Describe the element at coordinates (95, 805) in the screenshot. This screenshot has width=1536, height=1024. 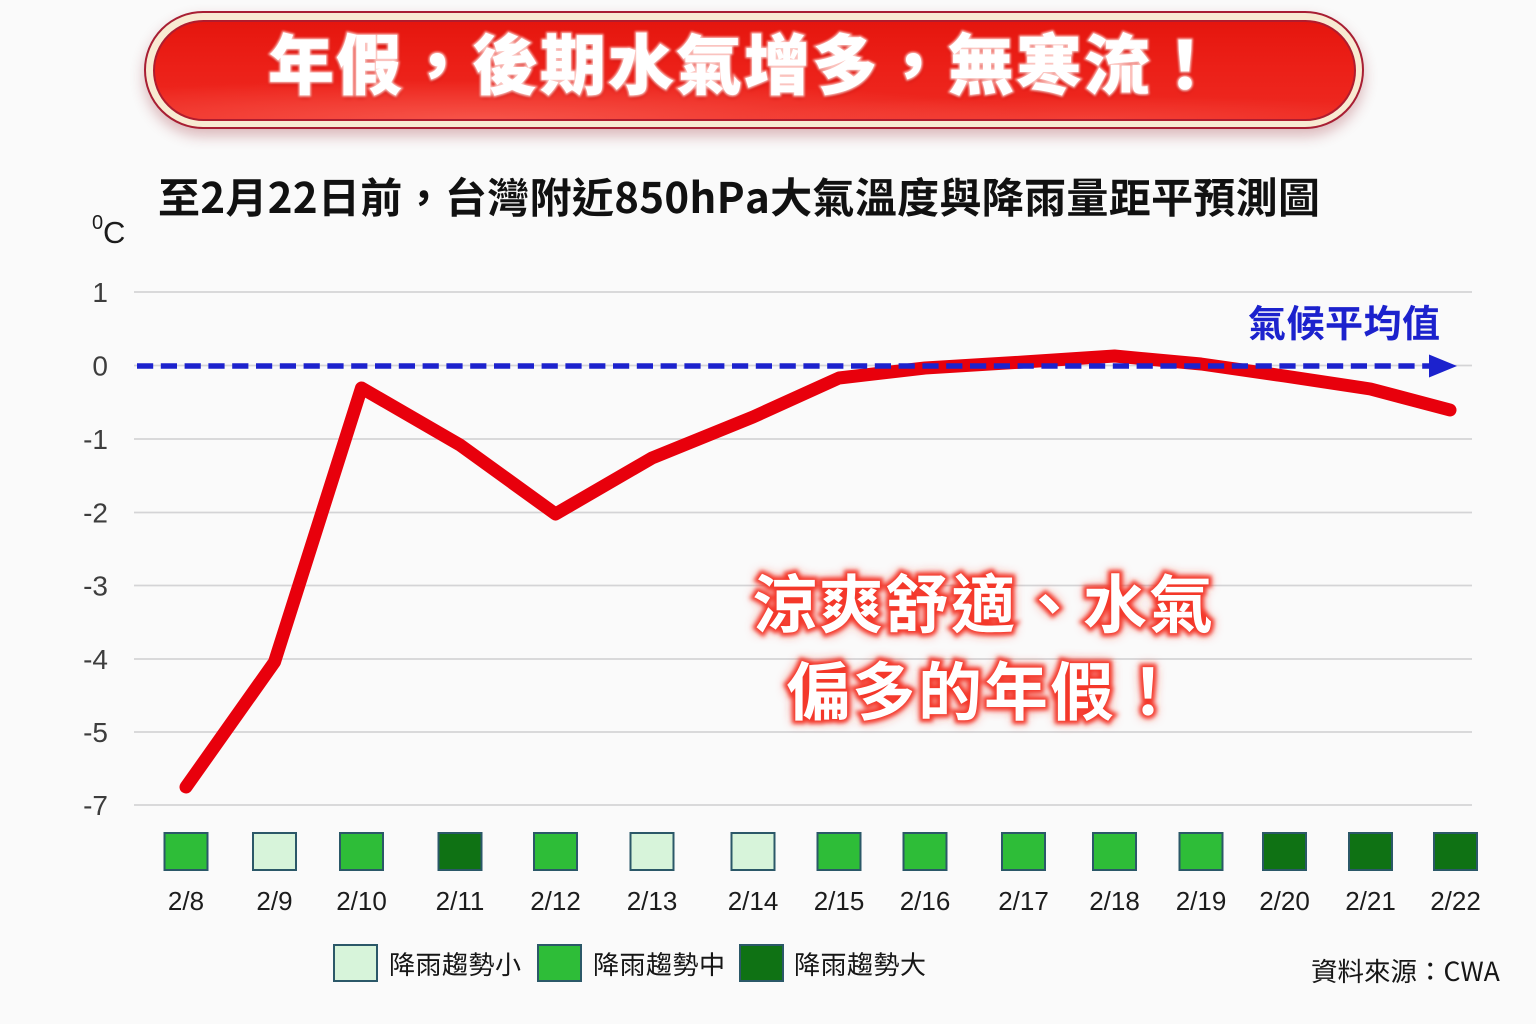
I see `svg-text: -7` at that location.